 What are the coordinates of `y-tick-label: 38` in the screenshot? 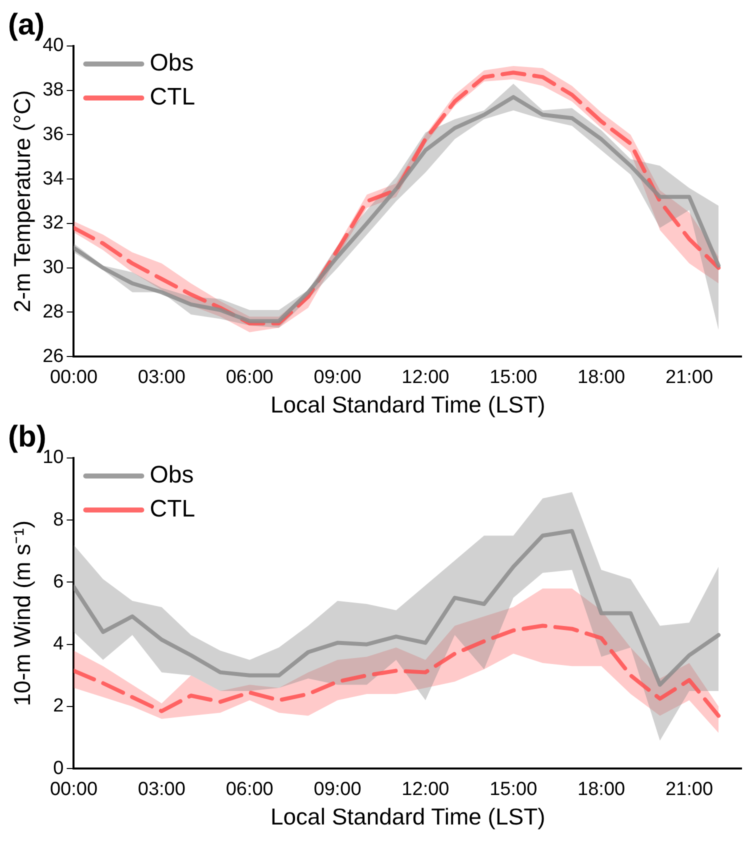 It's located at (53, 90).